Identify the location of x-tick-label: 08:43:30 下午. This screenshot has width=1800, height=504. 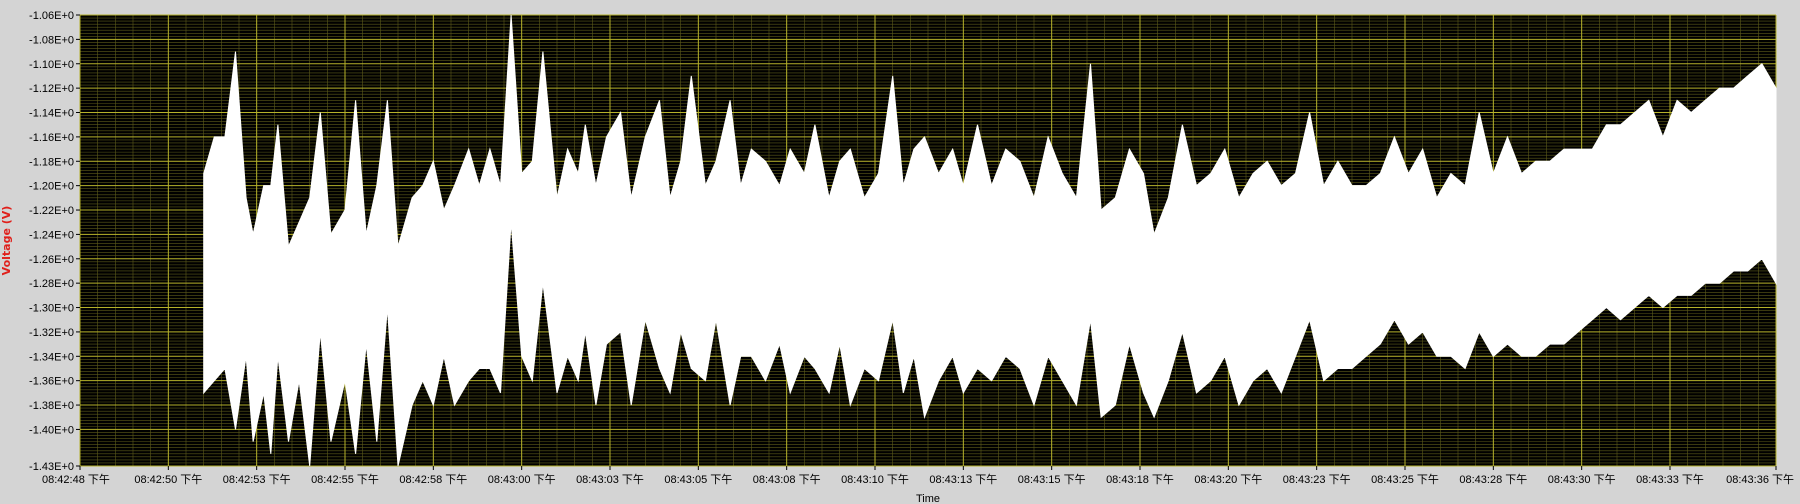
(1582, 479).